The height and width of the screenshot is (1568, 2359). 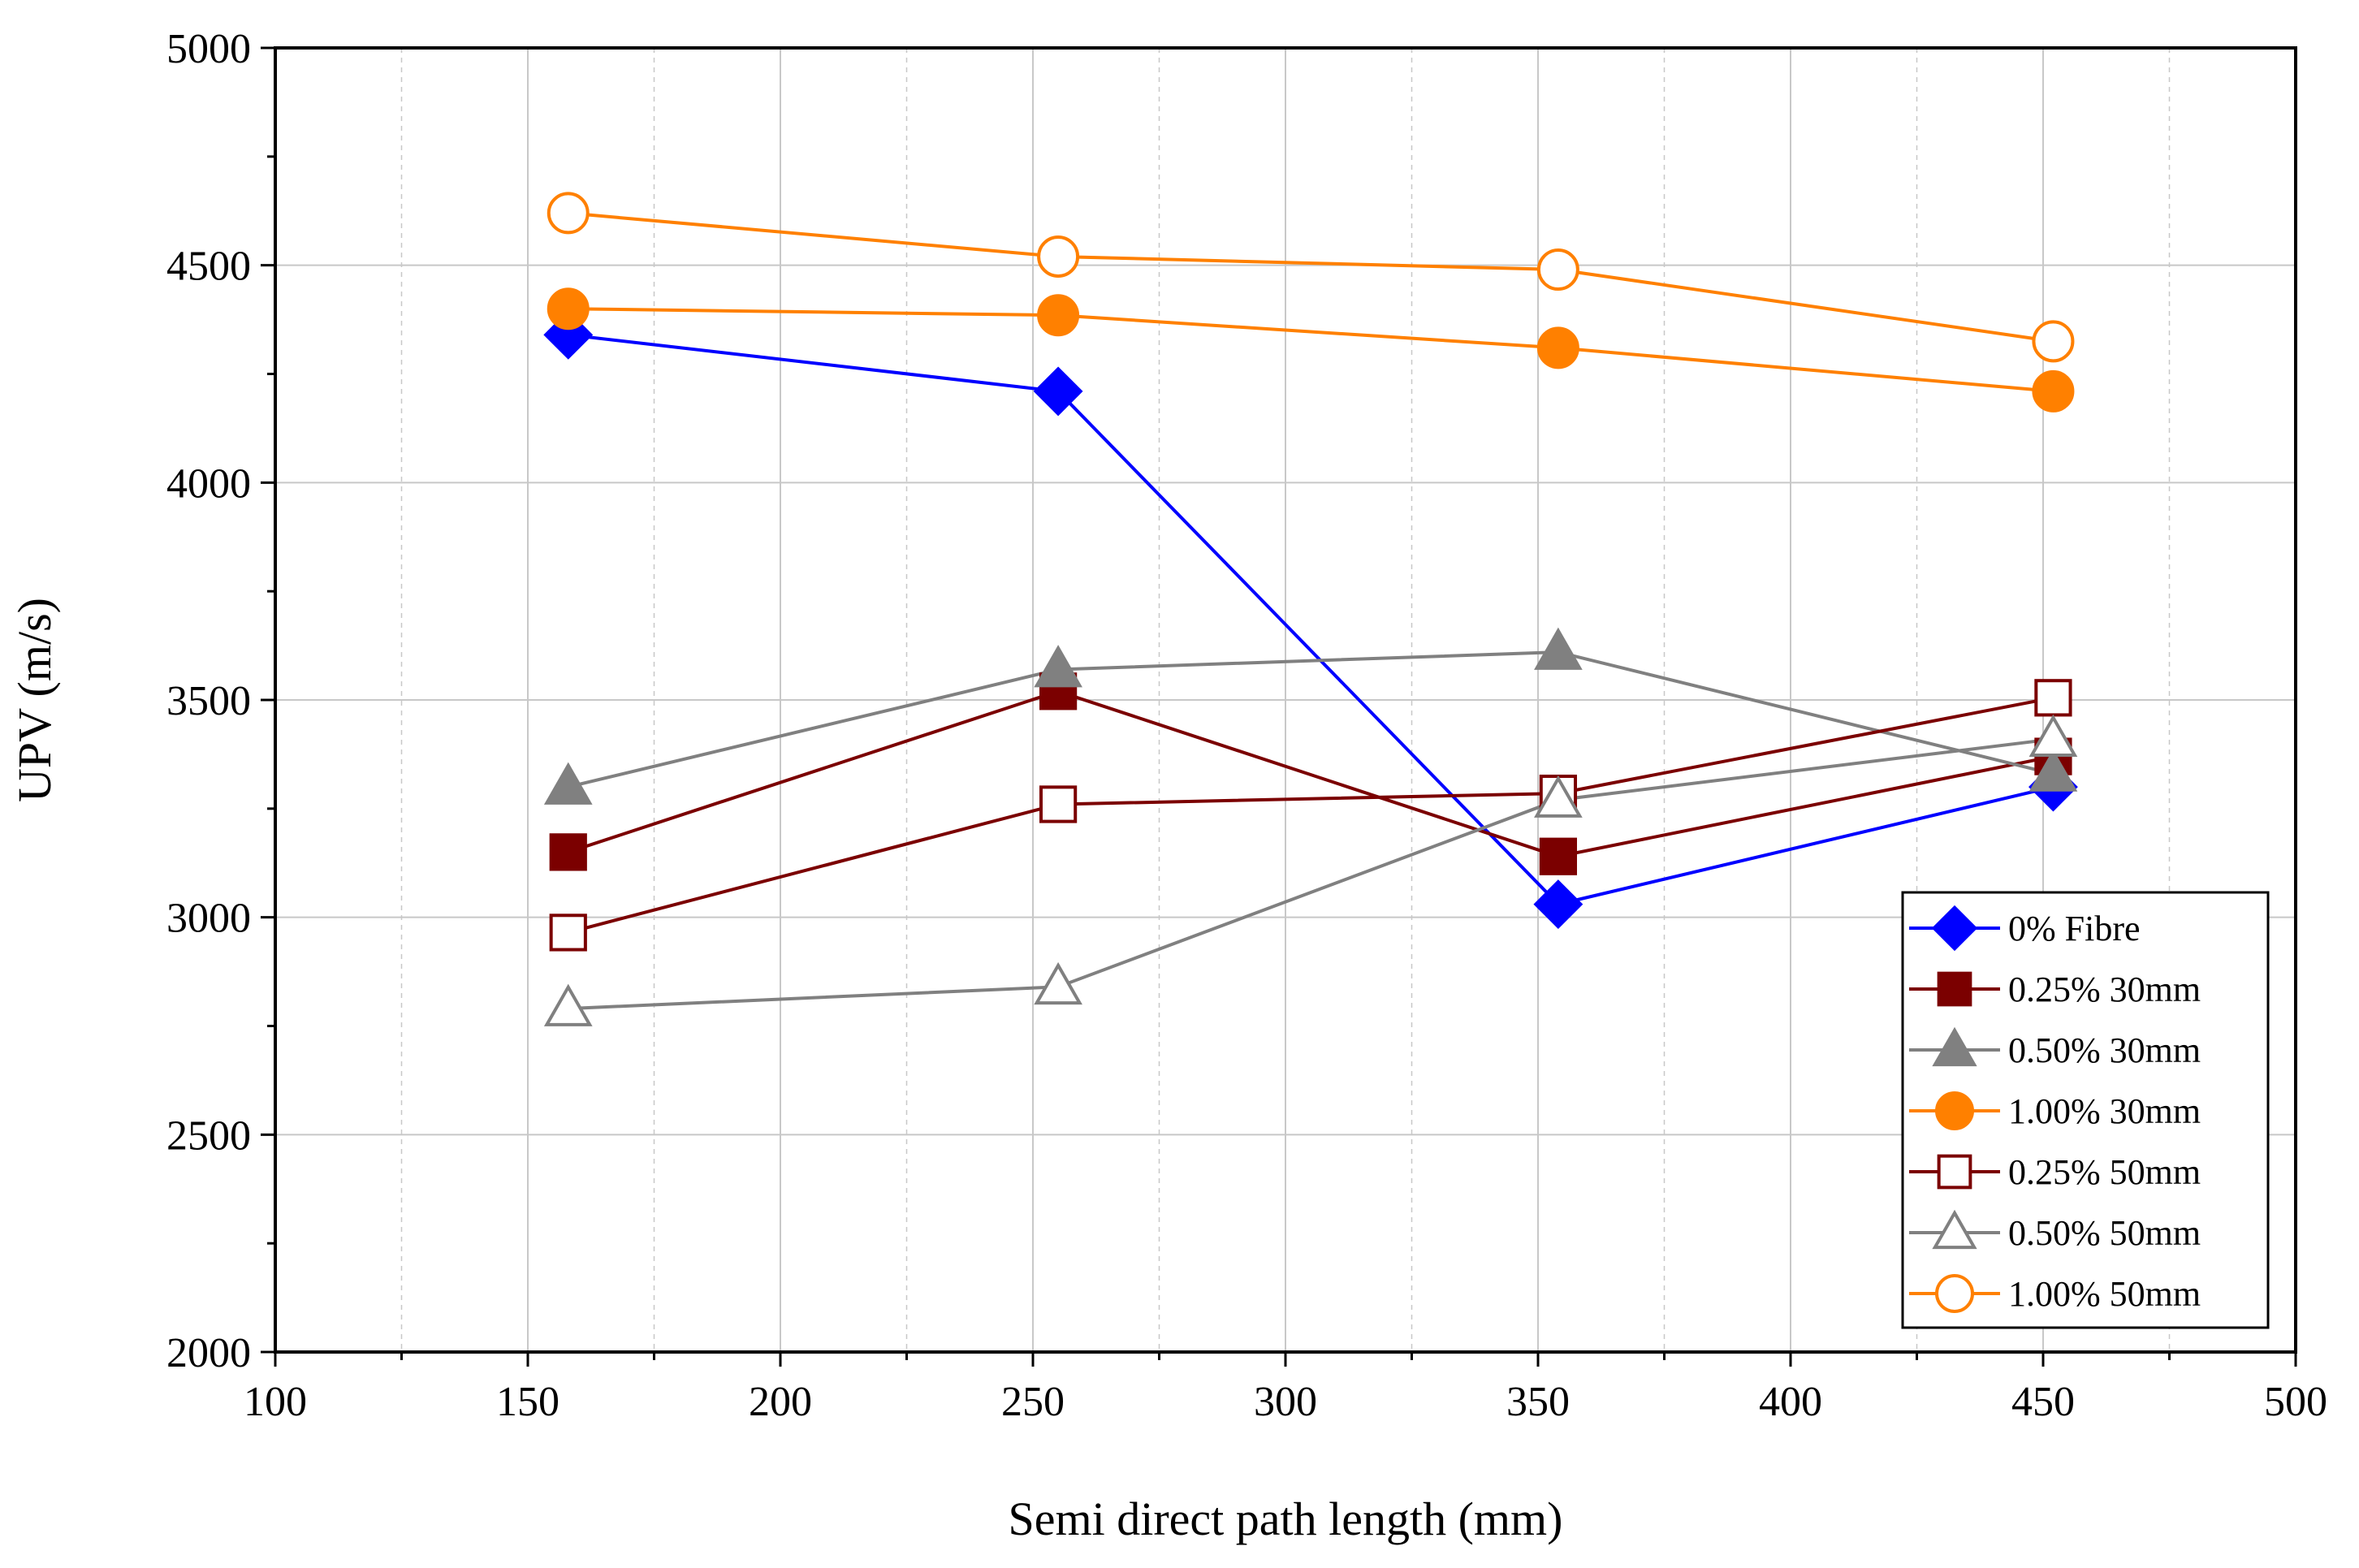 What do you see at coordinates (1058, 666) in the screenshot?
I see `data-point-s2-p1` at bounding box center [1058, 666].